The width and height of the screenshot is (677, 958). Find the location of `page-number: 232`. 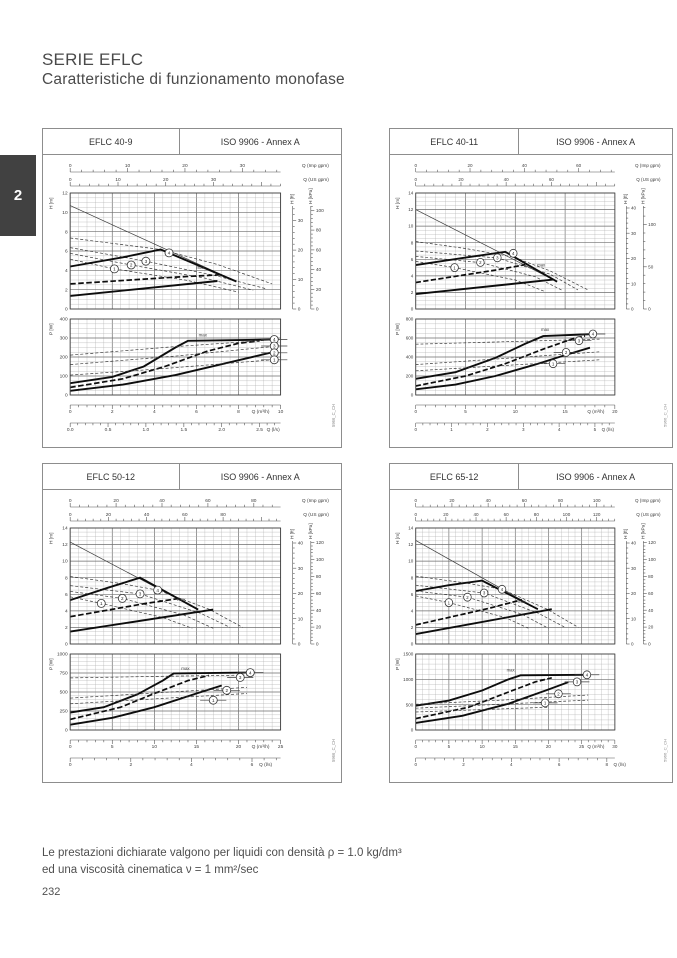

page-number: 232 is located at coordinates (51, 892).